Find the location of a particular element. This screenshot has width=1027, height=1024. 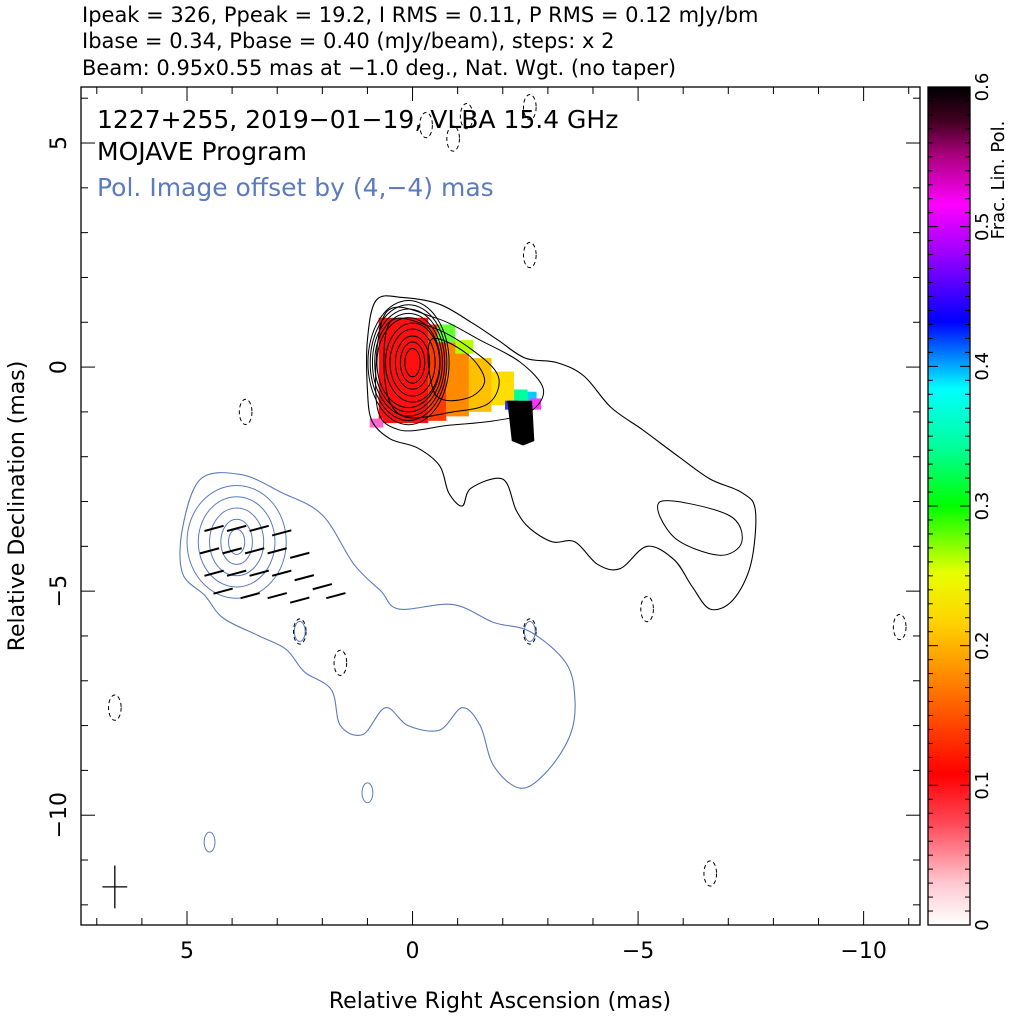

y-tick-label: 5 is located at coordinates (59, 143).